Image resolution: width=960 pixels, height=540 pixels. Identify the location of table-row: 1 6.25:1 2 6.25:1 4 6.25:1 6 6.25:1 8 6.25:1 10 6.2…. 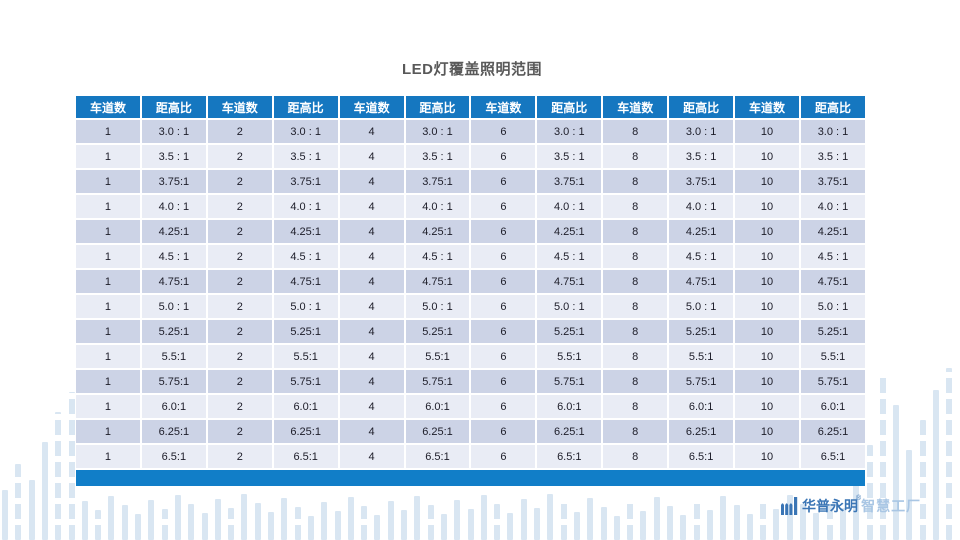
(470, 431).